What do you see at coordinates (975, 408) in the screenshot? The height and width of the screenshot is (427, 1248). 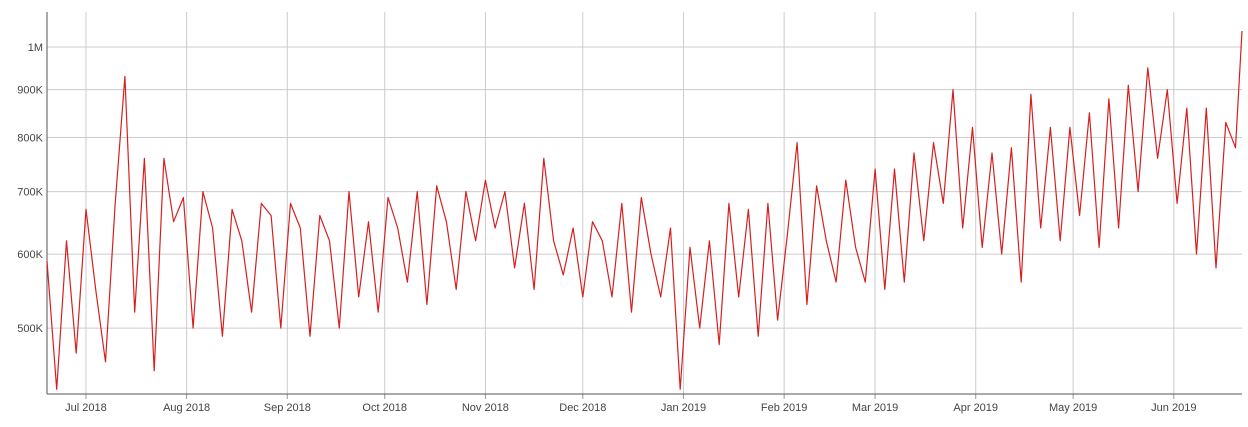 I see `x-tick-label: Apr 2019` at bounding box center [975, 408].